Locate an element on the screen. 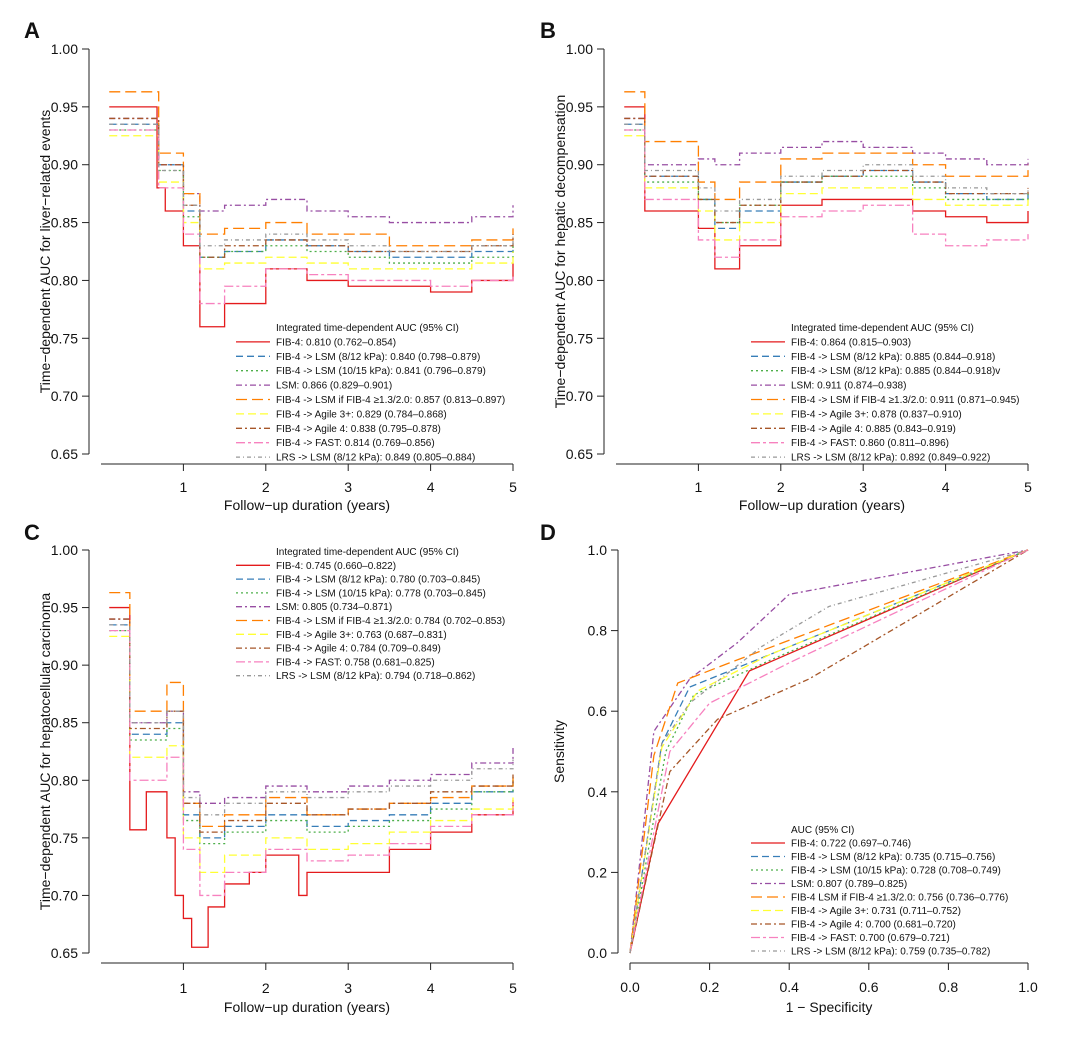  x-tick-label: 0.6 is located at coordinates (869, 987).